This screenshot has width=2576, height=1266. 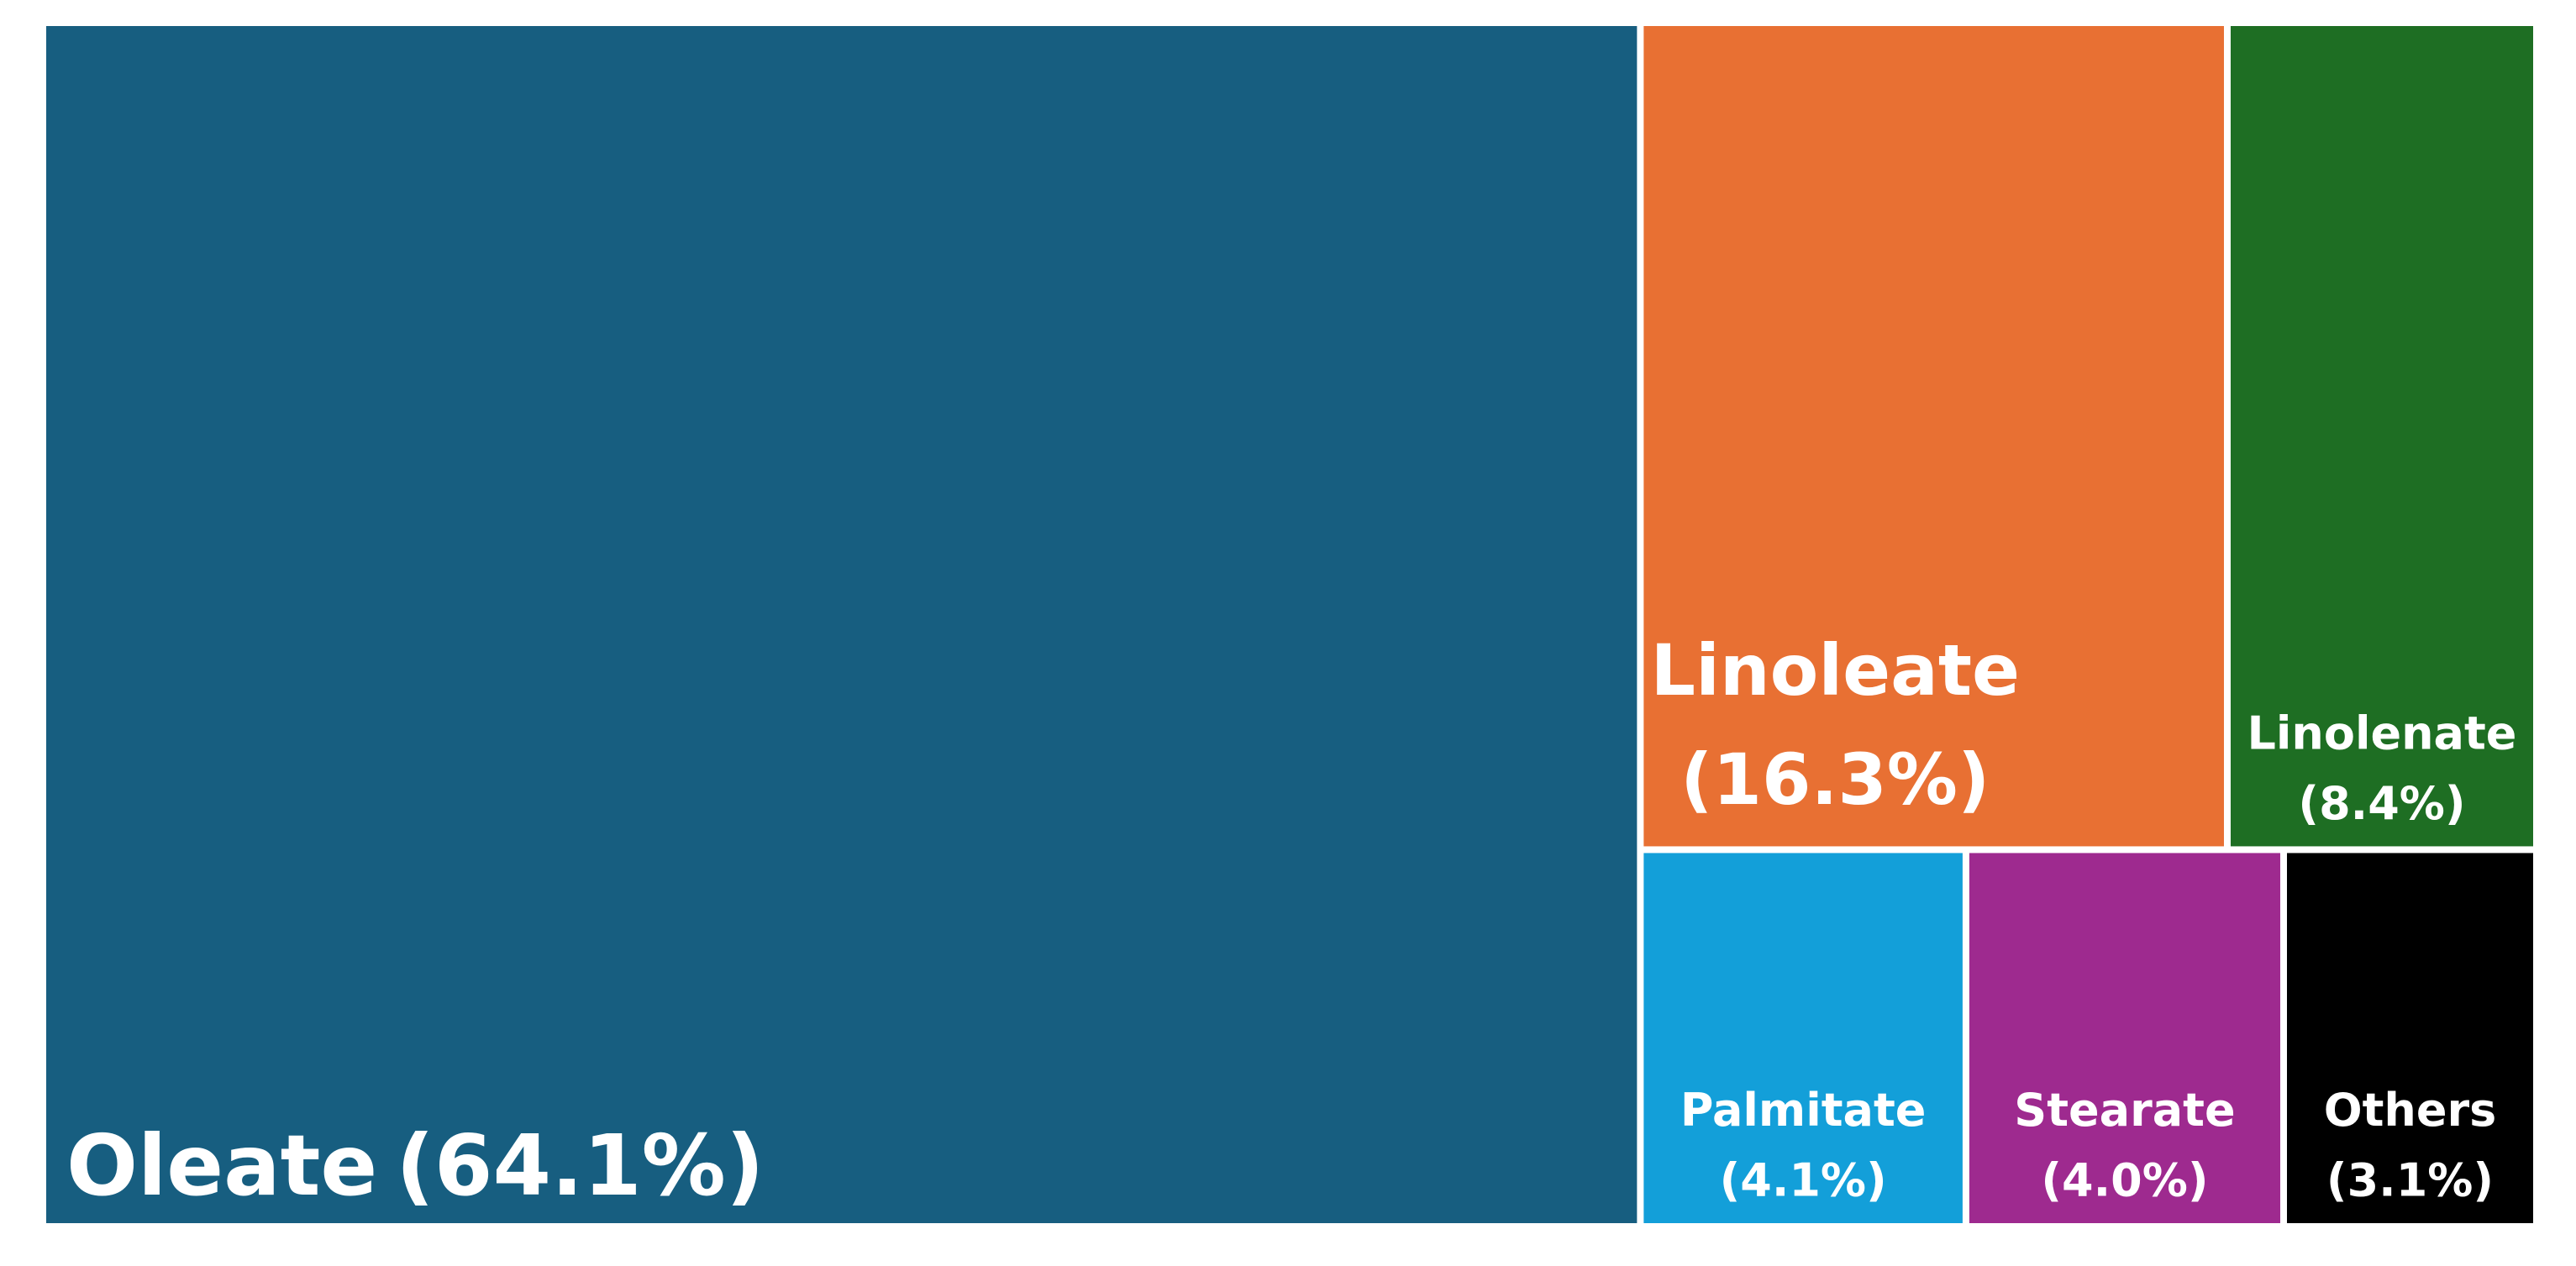 I want to click on category-label: Linoleate, so click(x=1835, y=670).